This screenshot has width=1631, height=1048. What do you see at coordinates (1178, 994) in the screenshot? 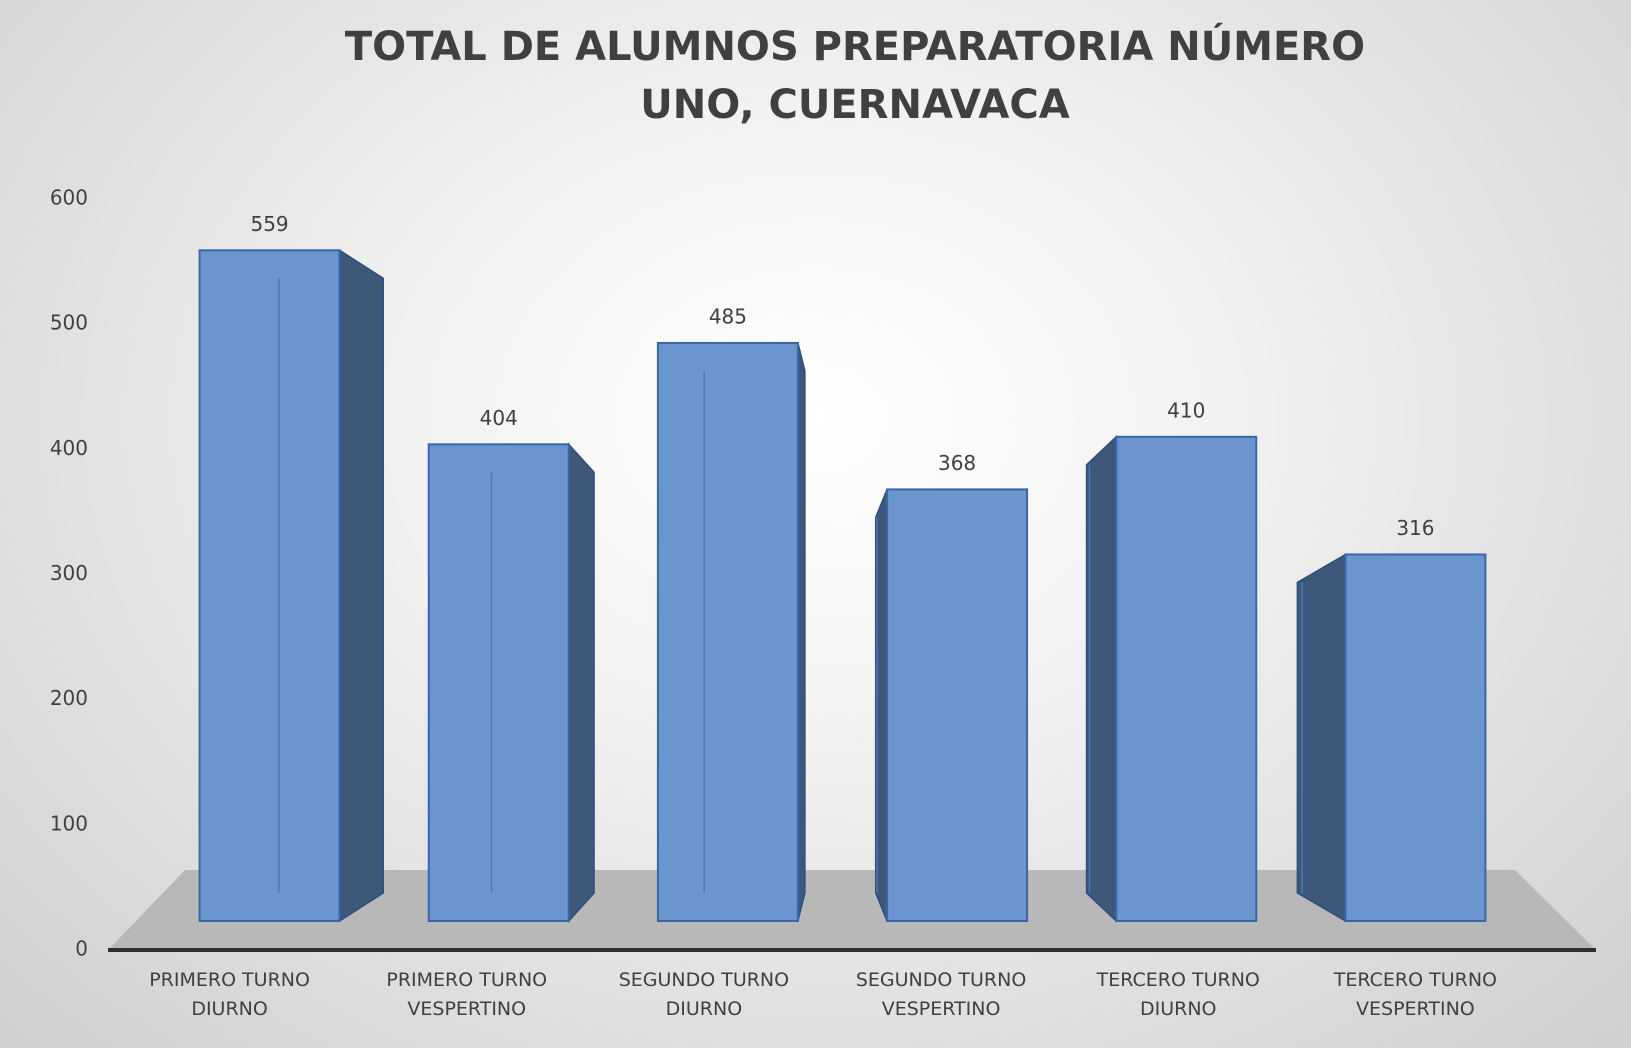
I see `x-tick-label: TERCERO TURNO DIURNO` at bounding box center [1178, 994].